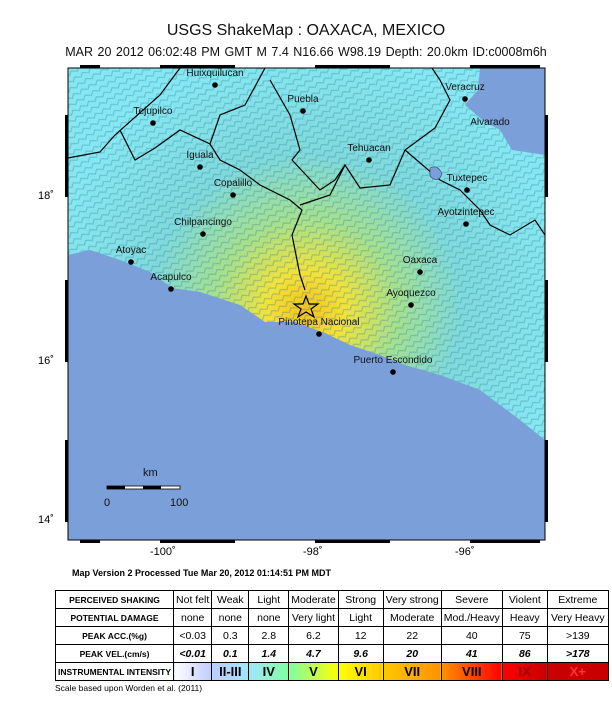 This screenshot has width=612, height=717. I want to click on epicenter-star-icon, so click(306, 306).